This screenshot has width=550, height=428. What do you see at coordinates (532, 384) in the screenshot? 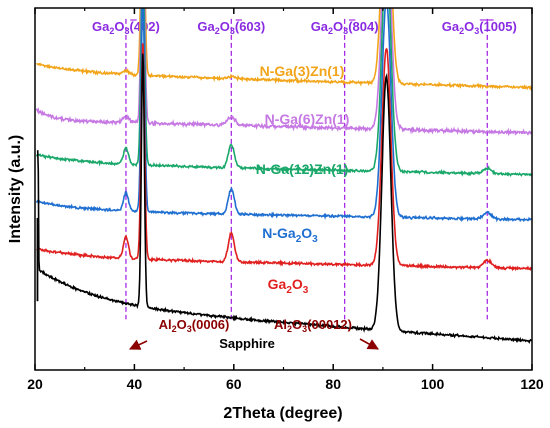
I see `x-tick-label: 120` at bounding box center [532, 384].